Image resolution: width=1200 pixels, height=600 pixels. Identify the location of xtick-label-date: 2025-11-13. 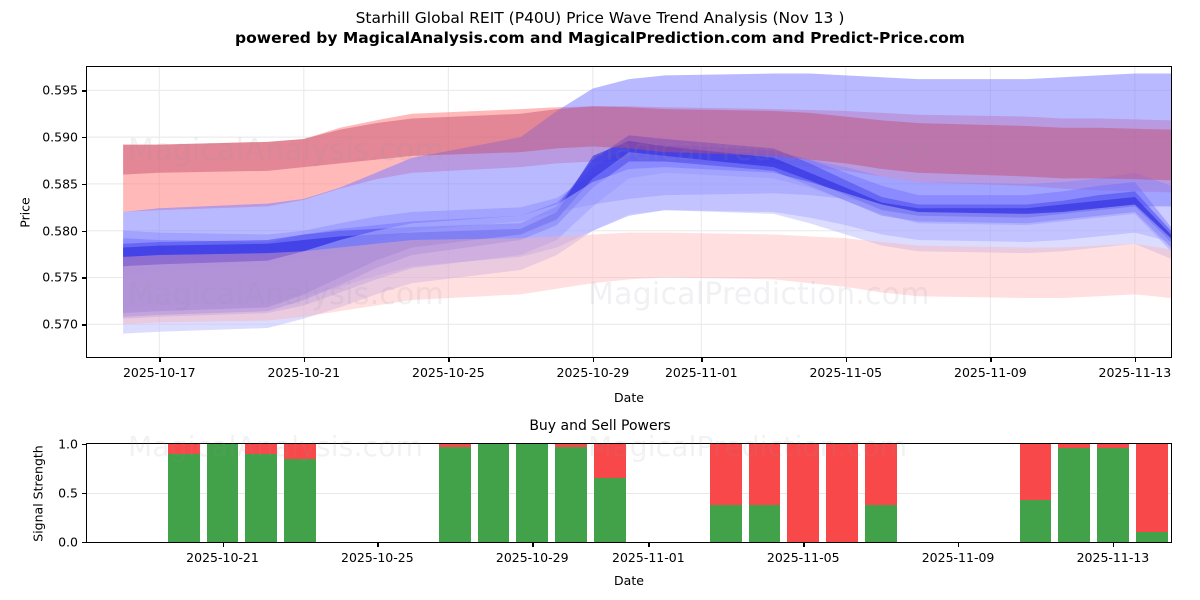
(1135, 372).